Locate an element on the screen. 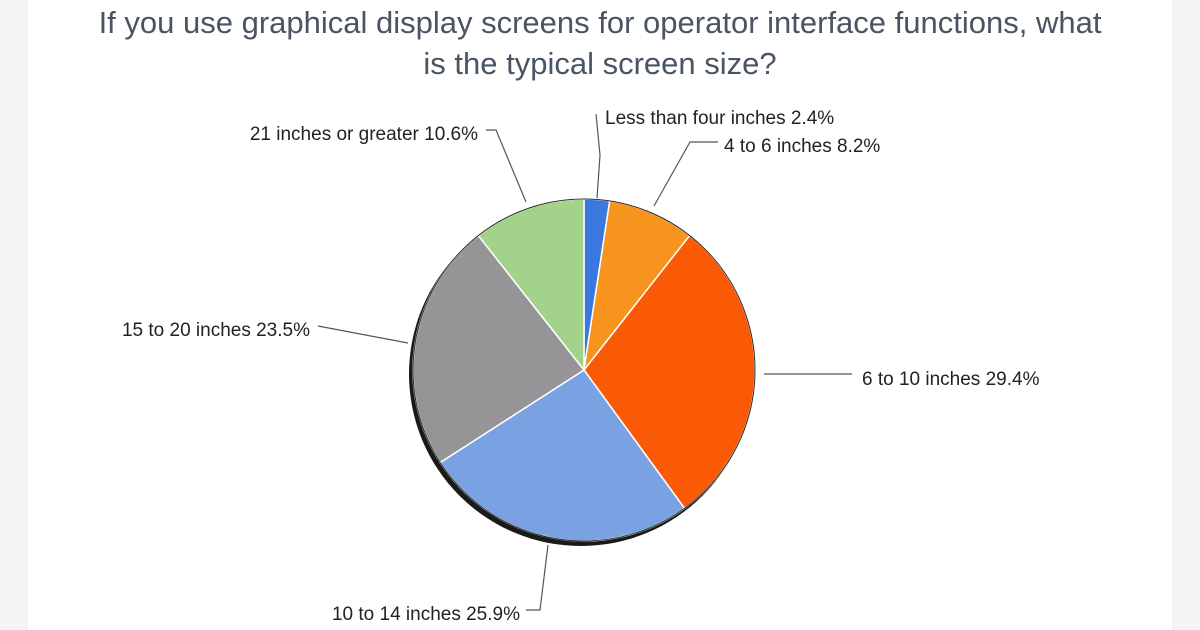  slice-label-10-to-14: 10 to 14 inches 25.9% is located at coordinates (426, 614).